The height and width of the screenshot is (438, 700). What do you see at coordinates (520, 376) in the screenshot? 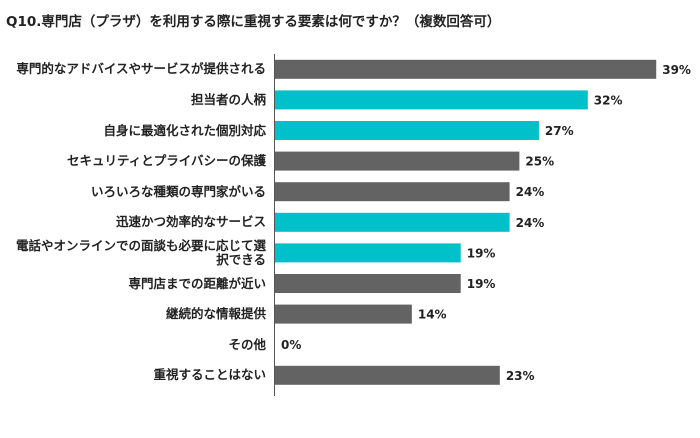
I see `value-label: 23%` at bounding box center [520, 376].